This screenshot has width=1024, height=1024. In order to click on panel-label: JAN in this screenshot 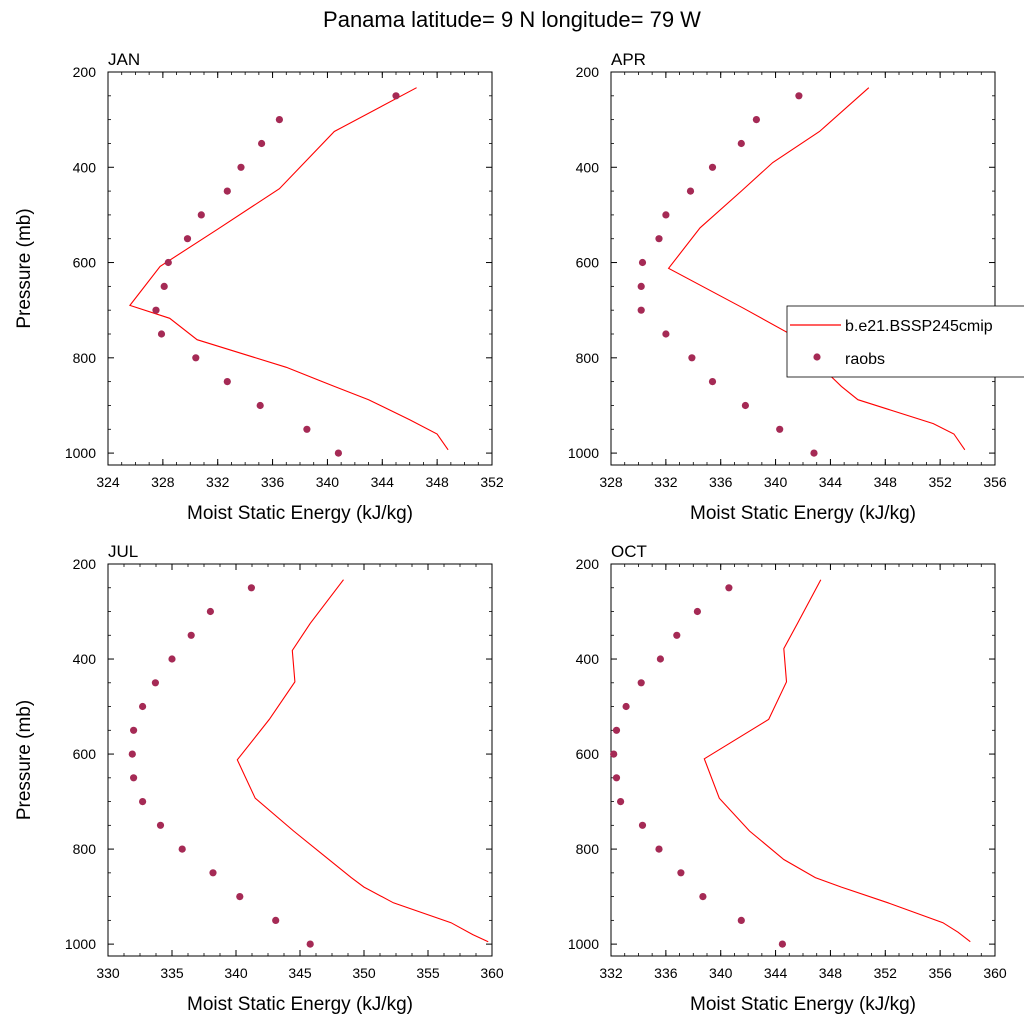, I will do `click(124, 59)`.